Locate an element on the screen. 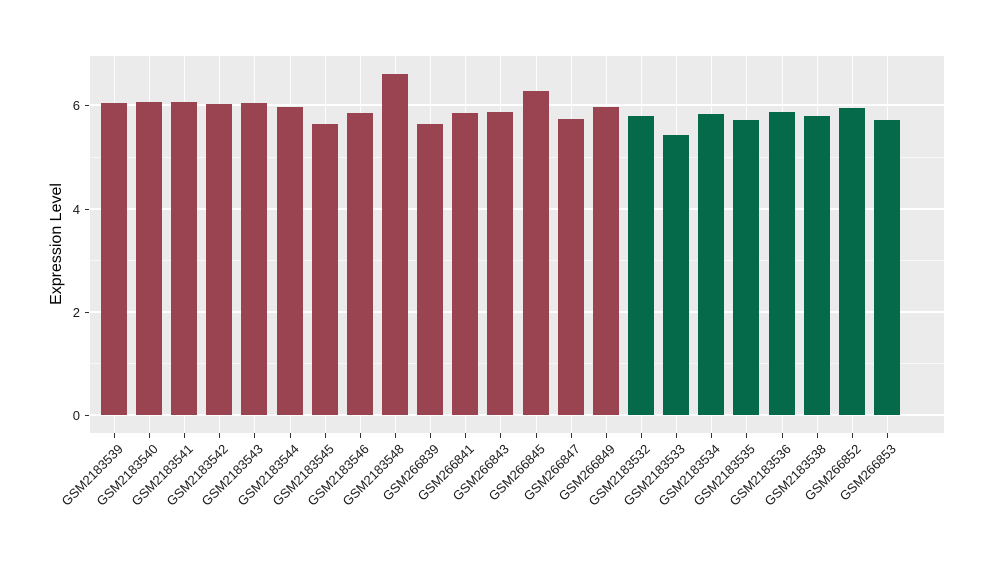 This screenshot has height=580, width=1000. bar-GSM266852 is located at coordinates (851, 261).